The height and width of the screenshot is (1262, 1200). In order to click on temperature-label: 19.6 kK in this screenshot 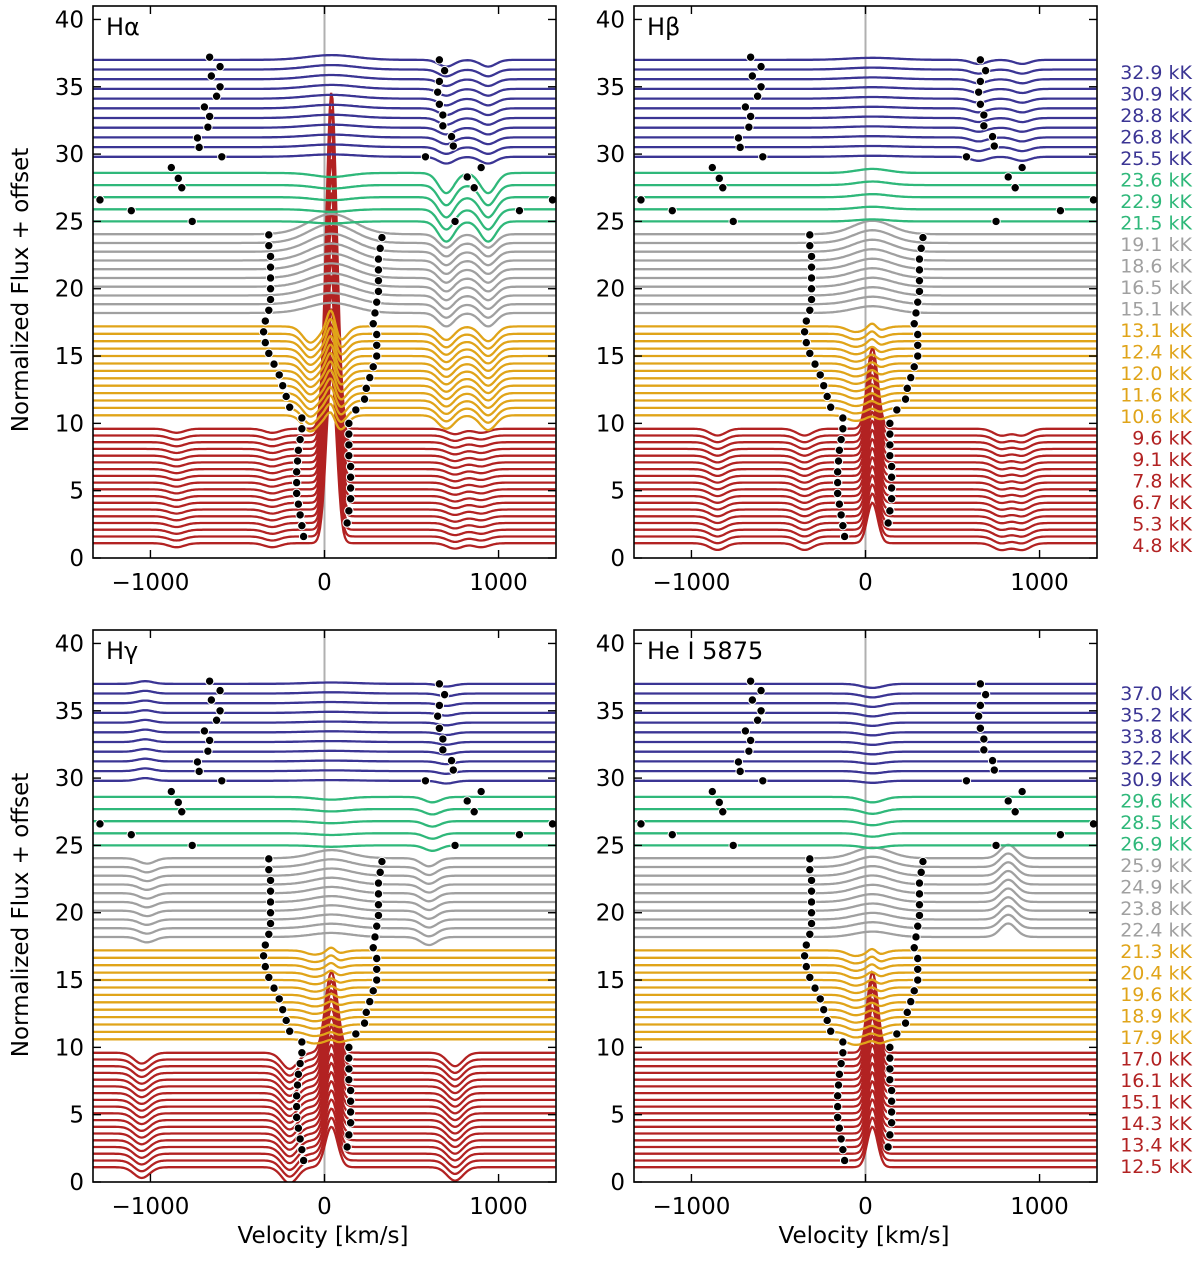, I will do `click(1156, 995)`.